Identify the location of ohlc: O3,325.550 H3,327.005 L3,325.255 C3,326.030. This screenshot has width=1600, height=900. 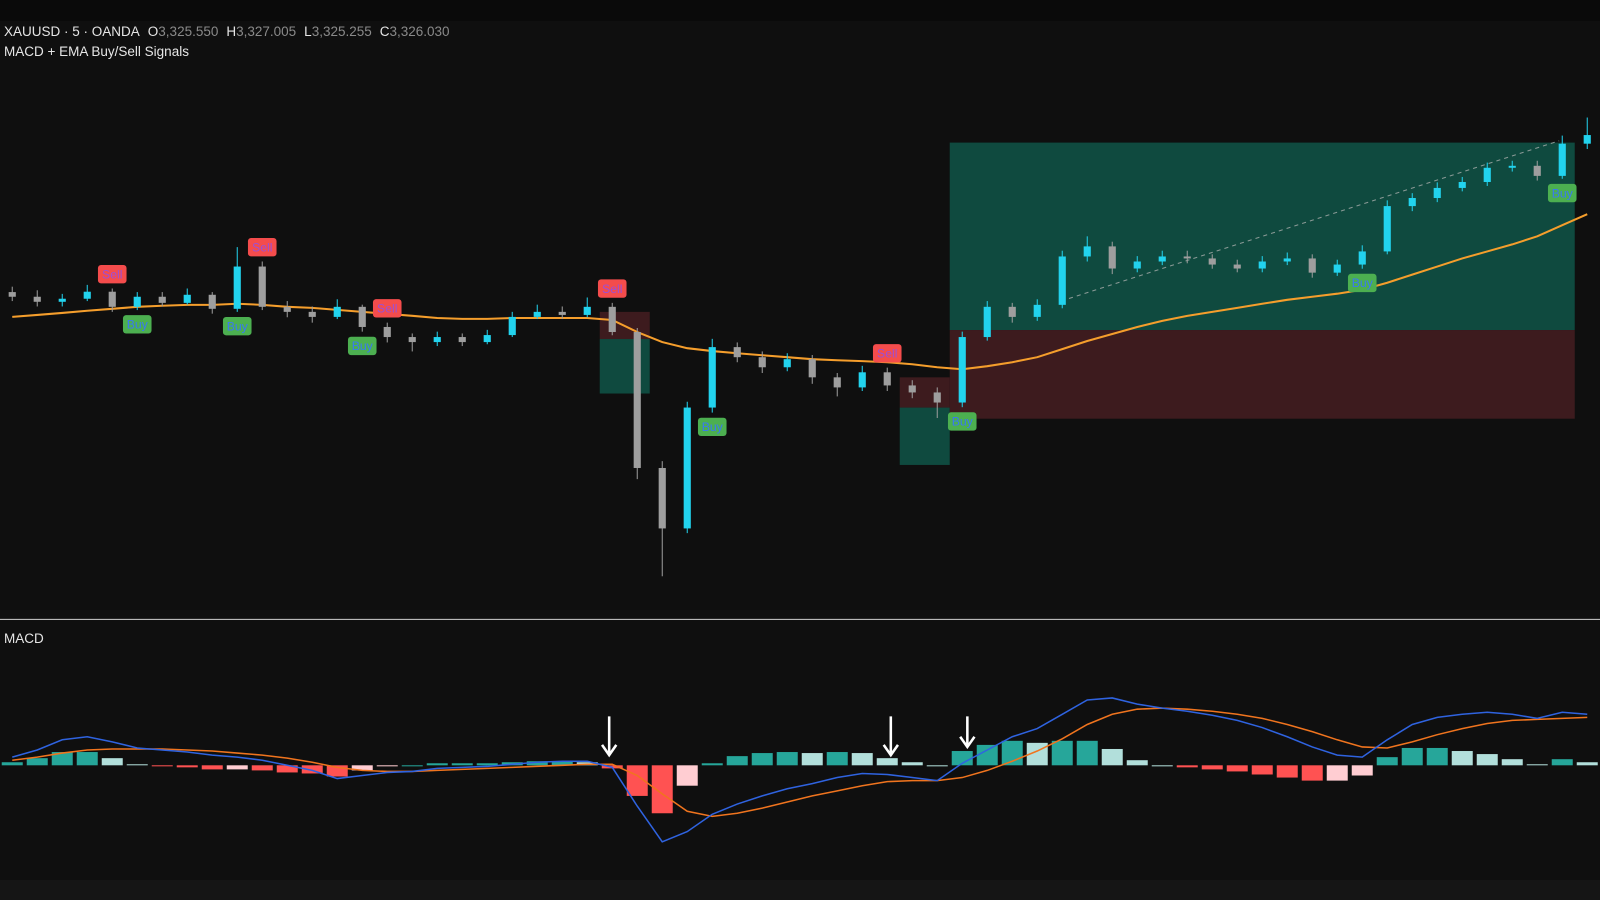
(295, 31).